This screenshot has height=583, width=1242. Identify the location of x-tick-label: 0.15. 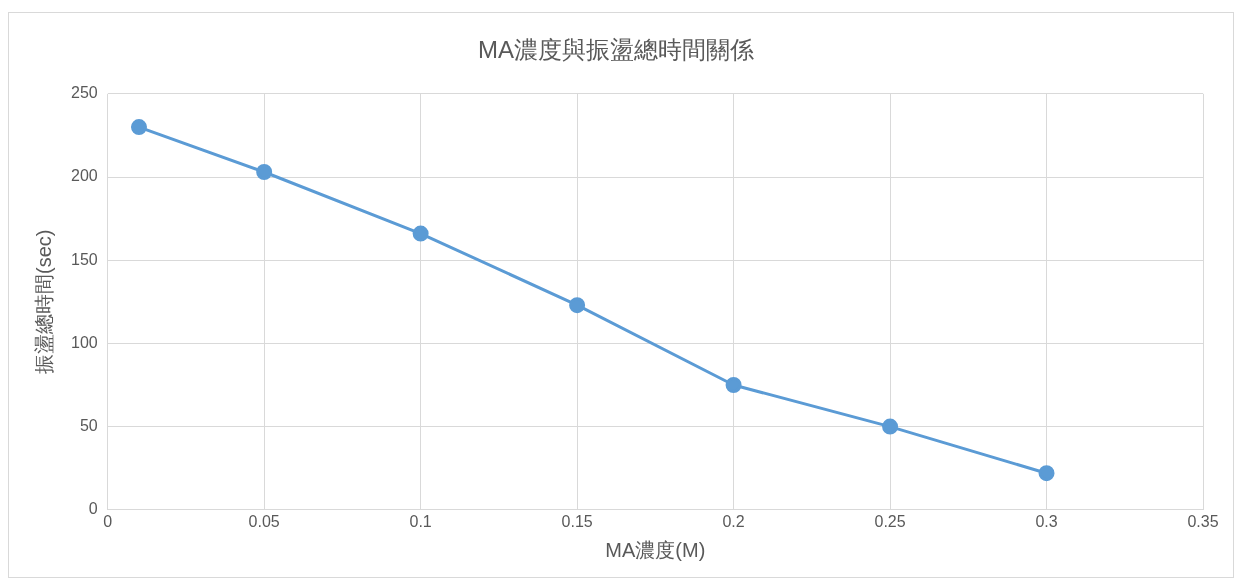
(577, 521).